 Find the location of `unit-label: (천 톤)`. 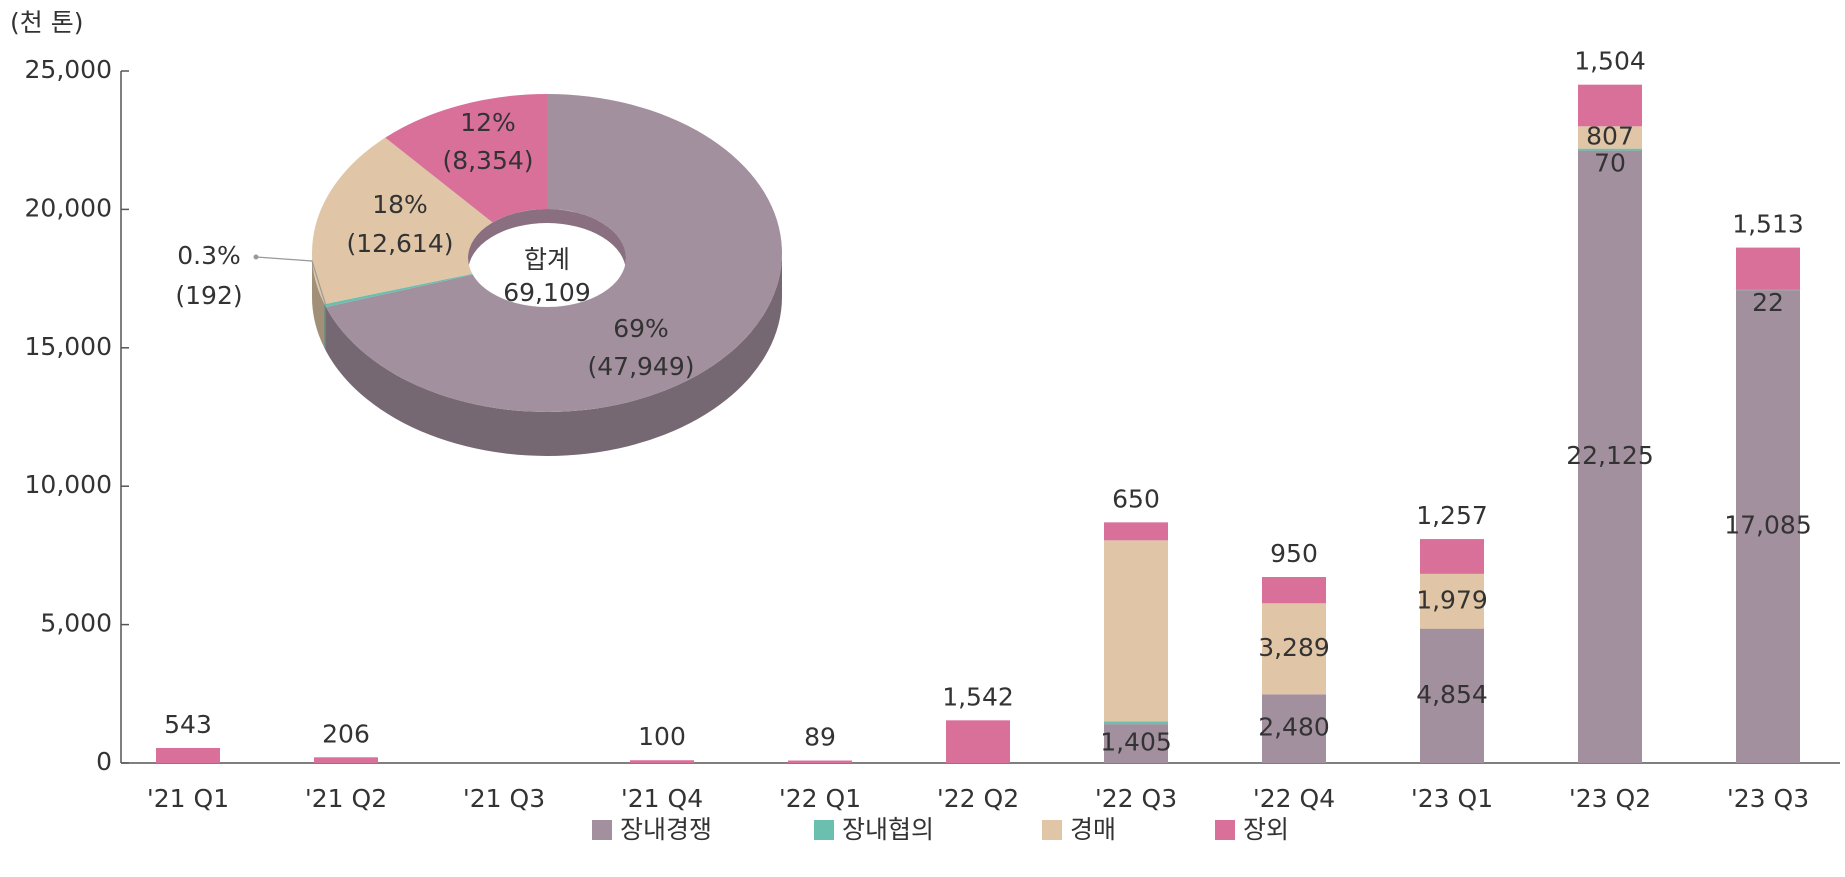

unit-label: (천 톤) is located at coordinates (46, 22).